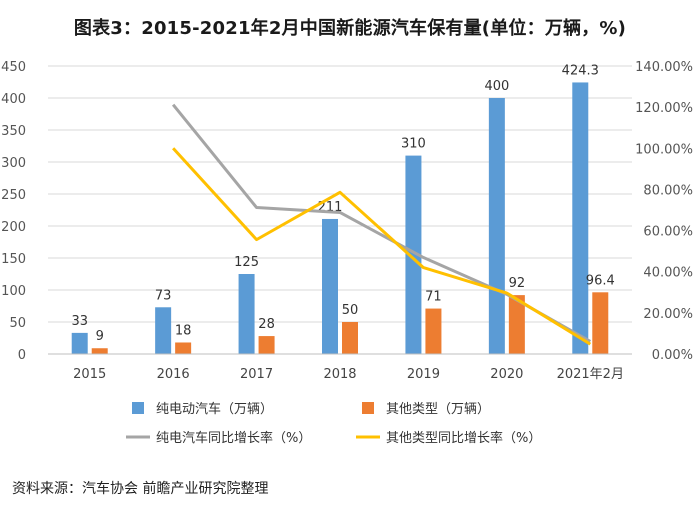 Image resolution: width=700 pixels, height=513 pixels. Describe the element at coordinates (423, 374) in the screenshot. I see `x-tick-label: 2019` at that location.